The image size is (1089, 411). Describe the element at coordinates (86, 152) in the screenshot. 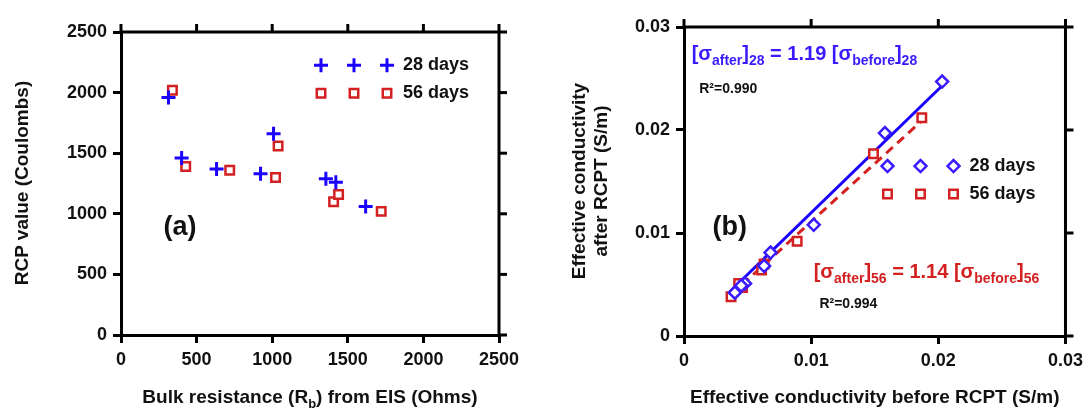

I see `y-tick-label: 1500` at that location.